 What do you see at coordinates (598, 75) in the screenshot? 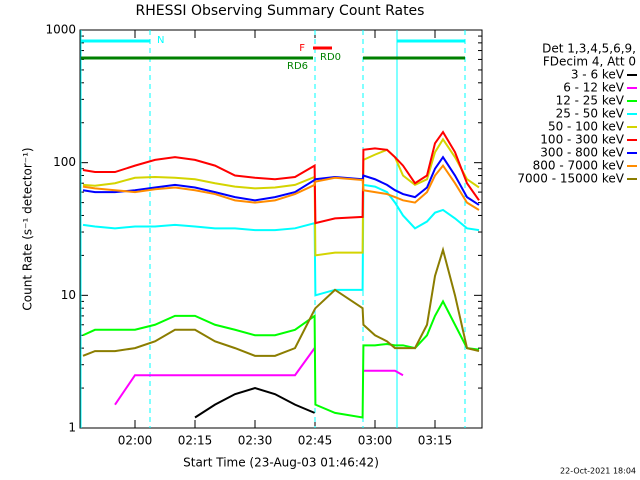
I see `legend-label: 3 - 6 keV` at bounding box center [598, 75].